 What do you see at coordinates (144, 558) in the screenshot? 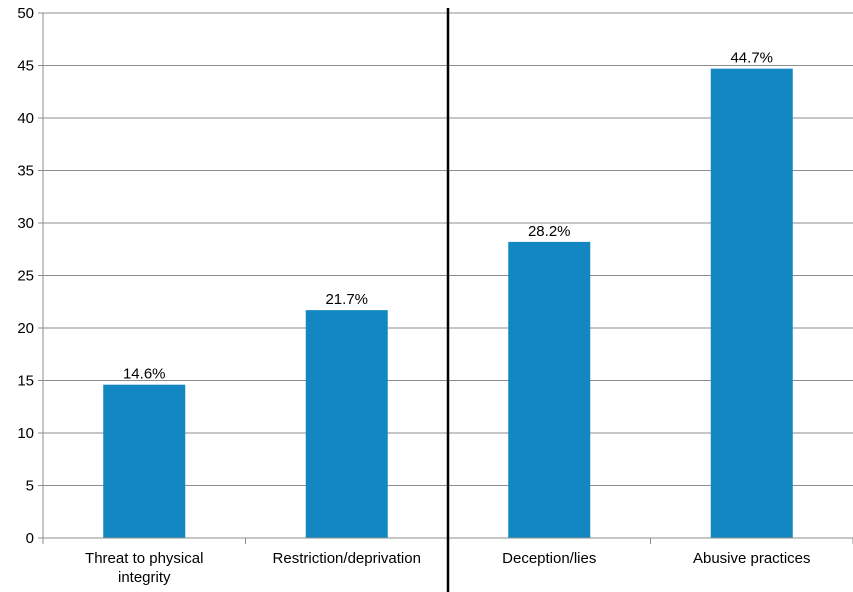
I see `x-category-label: Threat to physical` at bounding box center [144, 558].